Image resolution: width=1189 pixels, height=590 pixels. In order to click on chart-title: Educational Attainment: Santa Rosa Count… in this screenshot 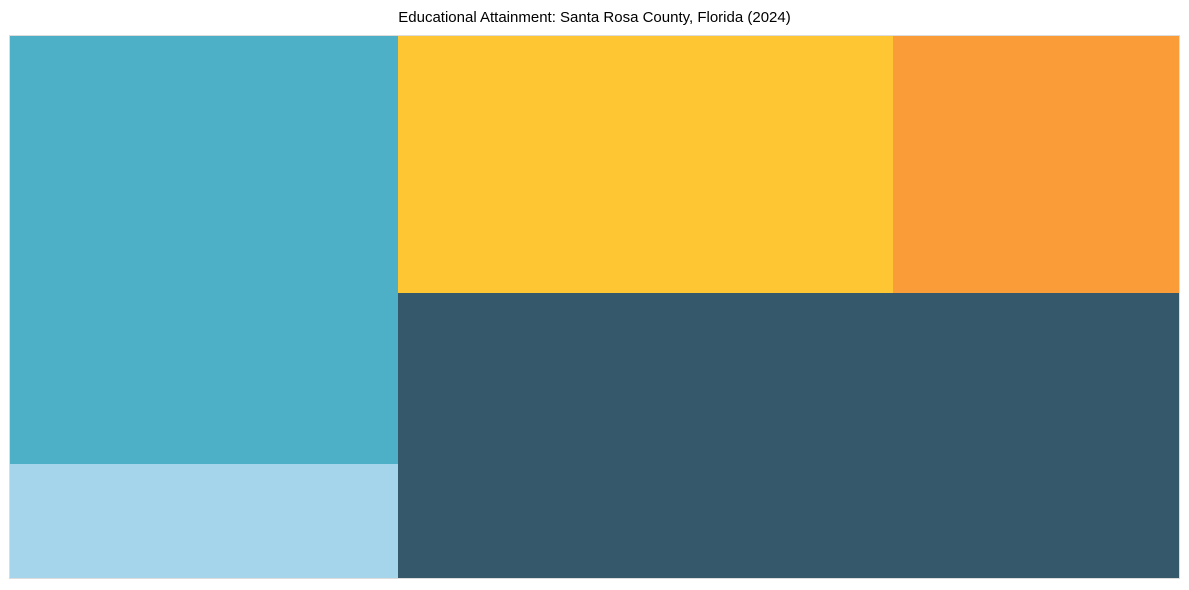, I will do `click(594, 17)`.